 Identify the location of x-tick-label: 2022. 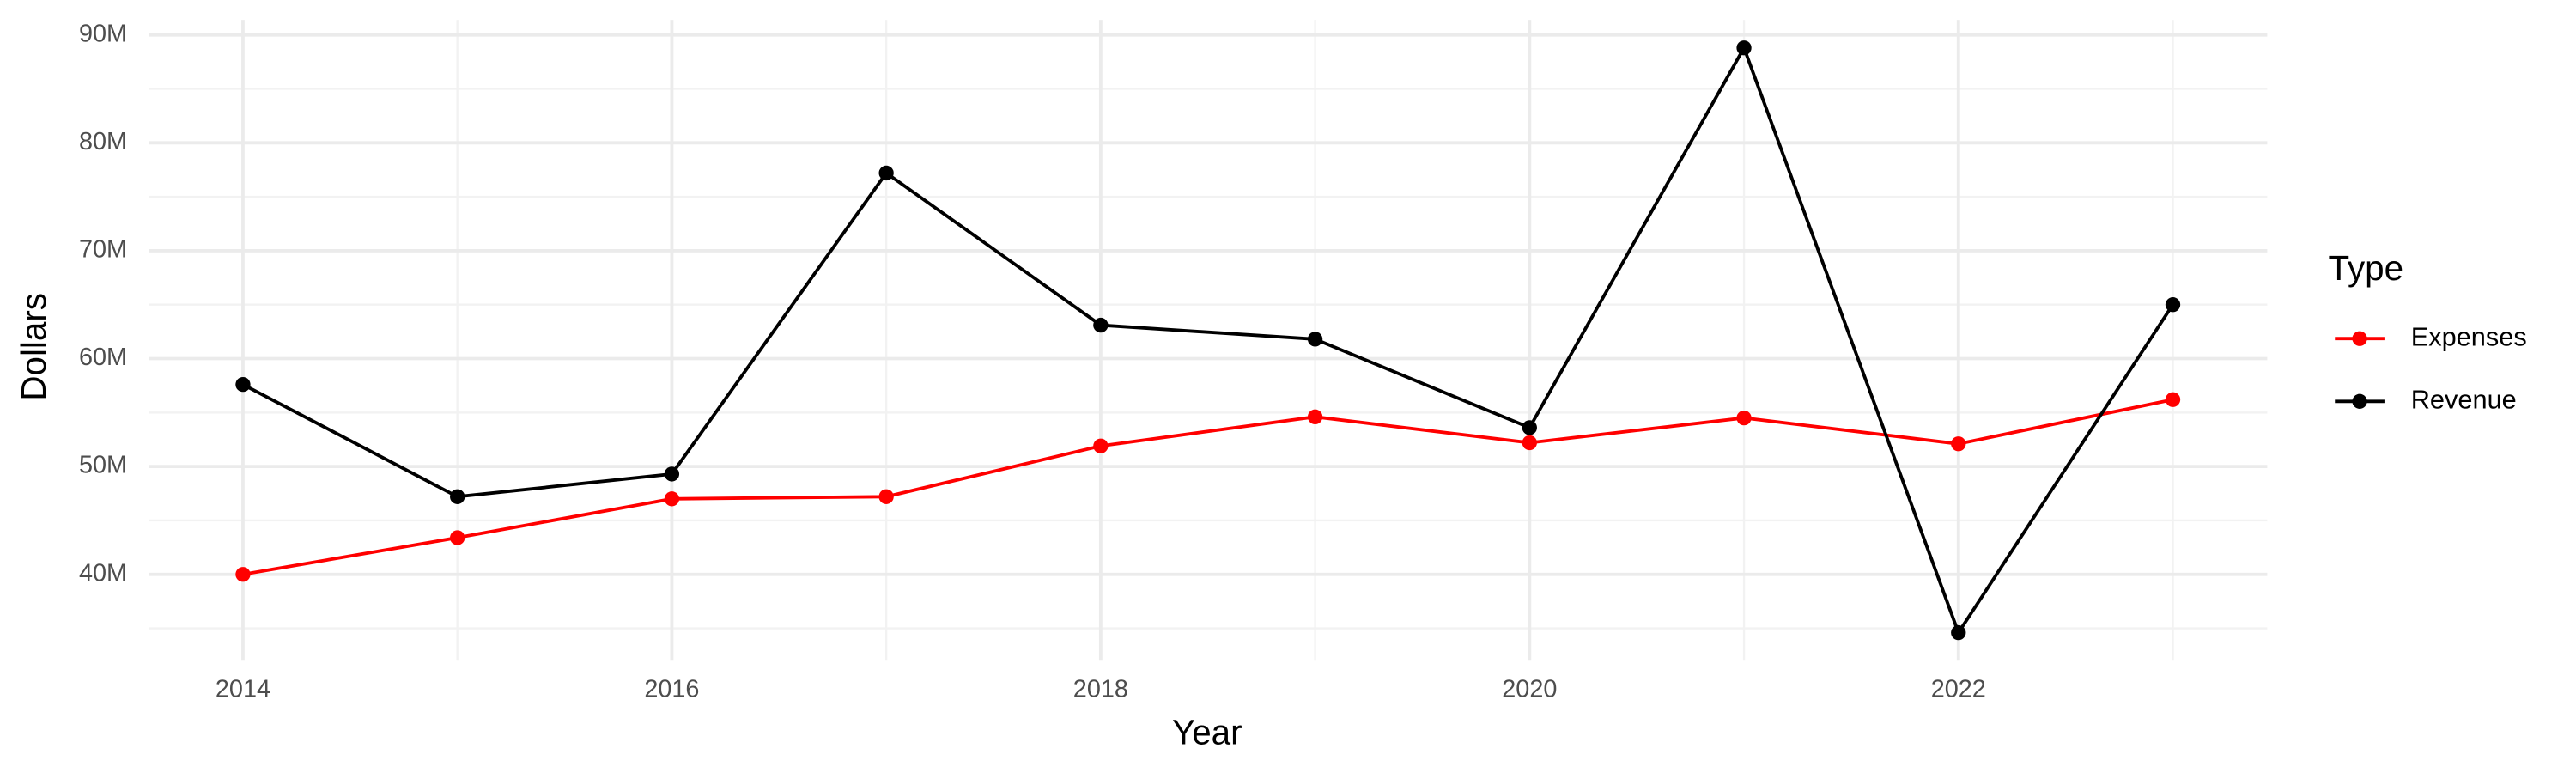
(1959, 689).